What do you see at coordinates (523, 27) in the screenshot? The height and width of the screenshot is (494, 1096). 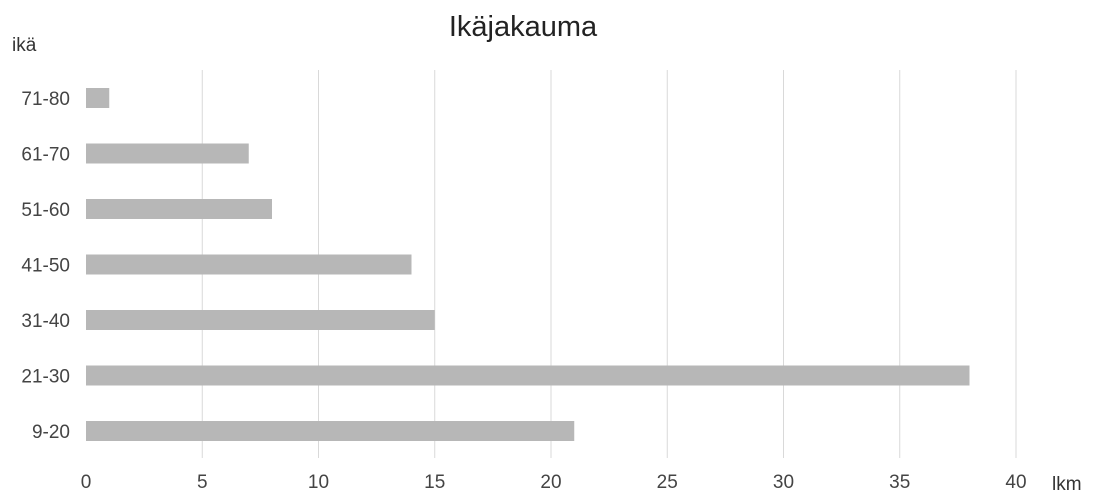 I see `chart-title: Ikäjakauma` at bounding box center [523, 27].